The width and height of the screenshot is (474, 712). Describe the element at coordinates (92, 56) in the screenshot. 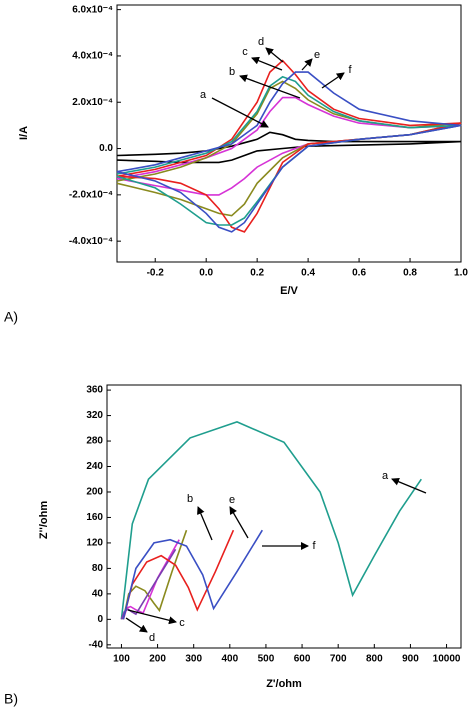

I see `y-tick-label: 4.0x10⁻⁴` at that location.